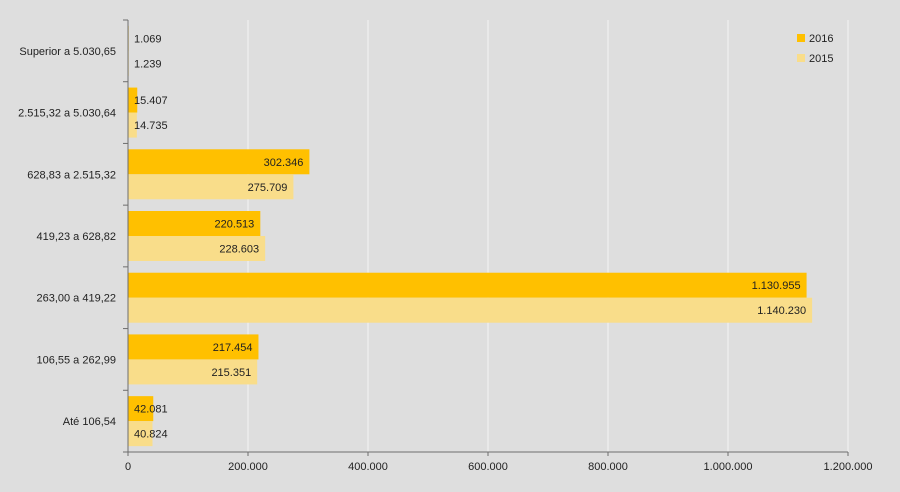 The image size is (900, 492). I want to click on category-label: 2.515,32 a 5.030,64, so click(67, 114).